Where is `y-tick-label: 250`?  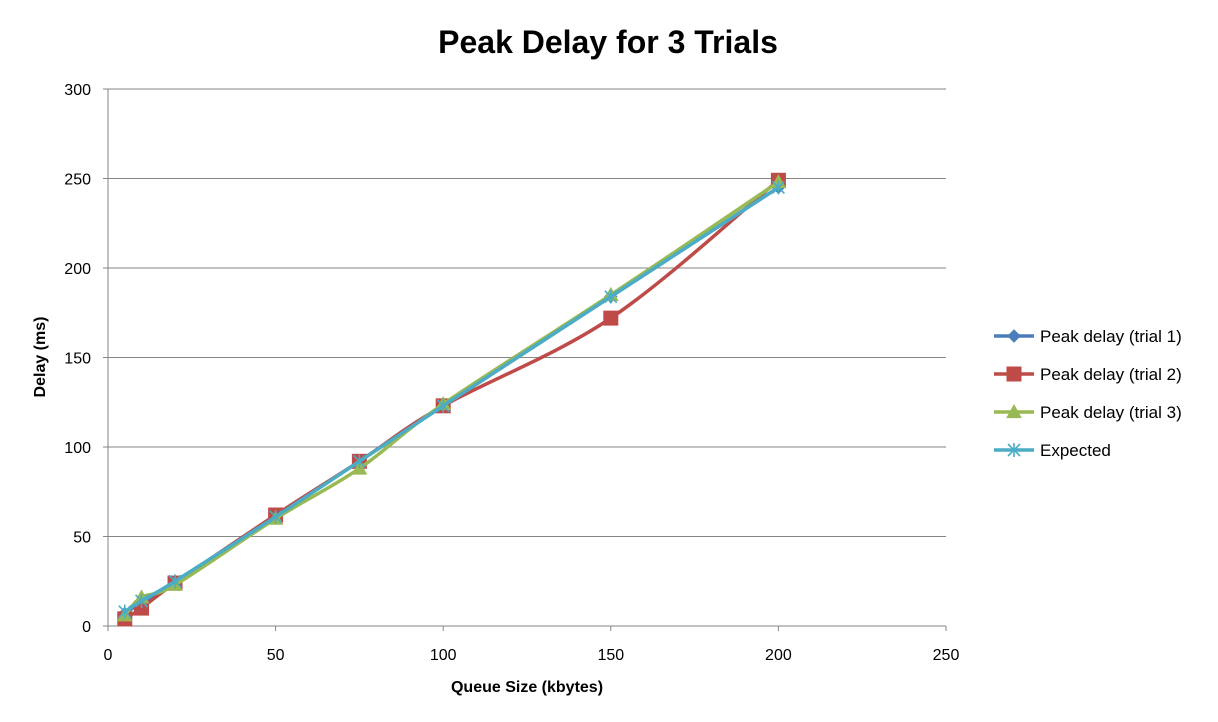
y-tick-label: 250 is located at coordinates (77, 180).